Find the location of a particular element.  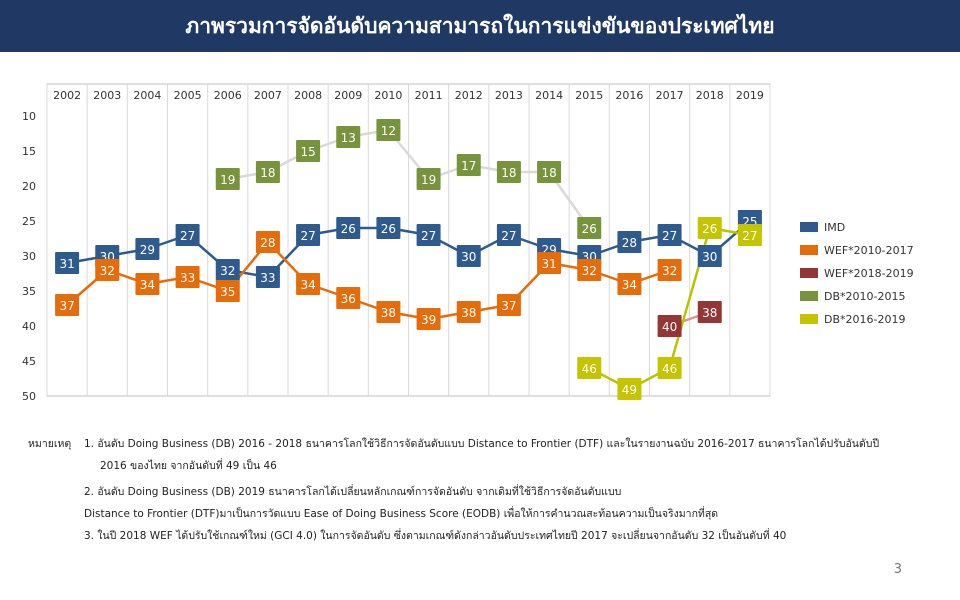

data-label: 36 is located at coordinates (348, 299).